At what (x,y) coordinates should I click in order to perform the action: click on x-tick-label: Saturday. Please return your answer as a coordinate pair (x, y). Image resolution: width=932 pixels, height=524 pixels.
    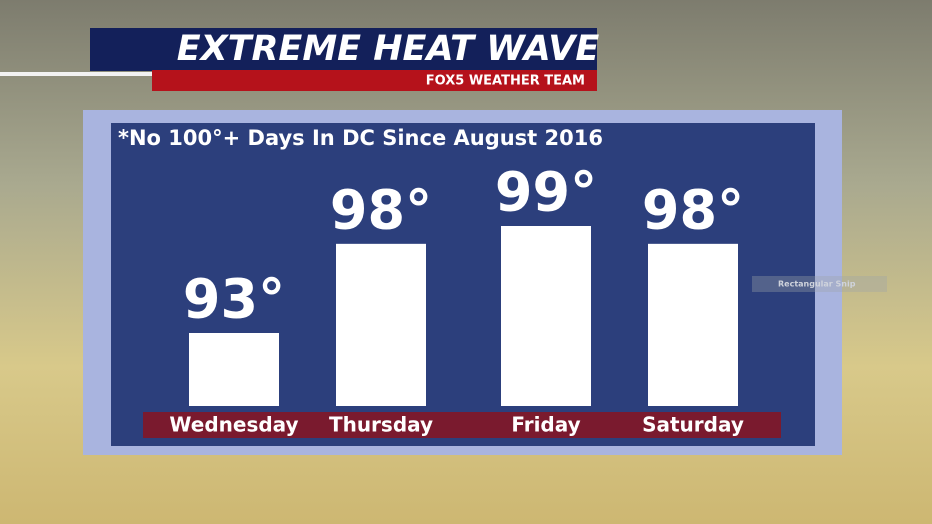
    Looking at the image, I should click on (693, 425).